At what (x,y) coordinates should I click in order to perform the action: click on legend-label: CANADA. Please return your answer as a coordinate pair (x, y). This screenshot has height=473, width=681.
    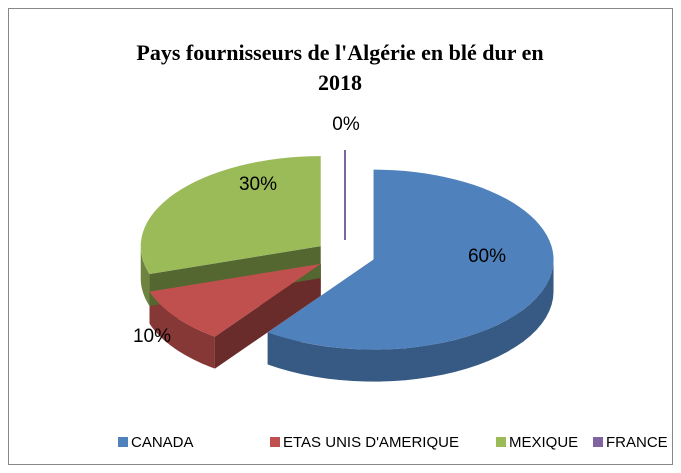
    Looking at the image, I should click on (162, 442).